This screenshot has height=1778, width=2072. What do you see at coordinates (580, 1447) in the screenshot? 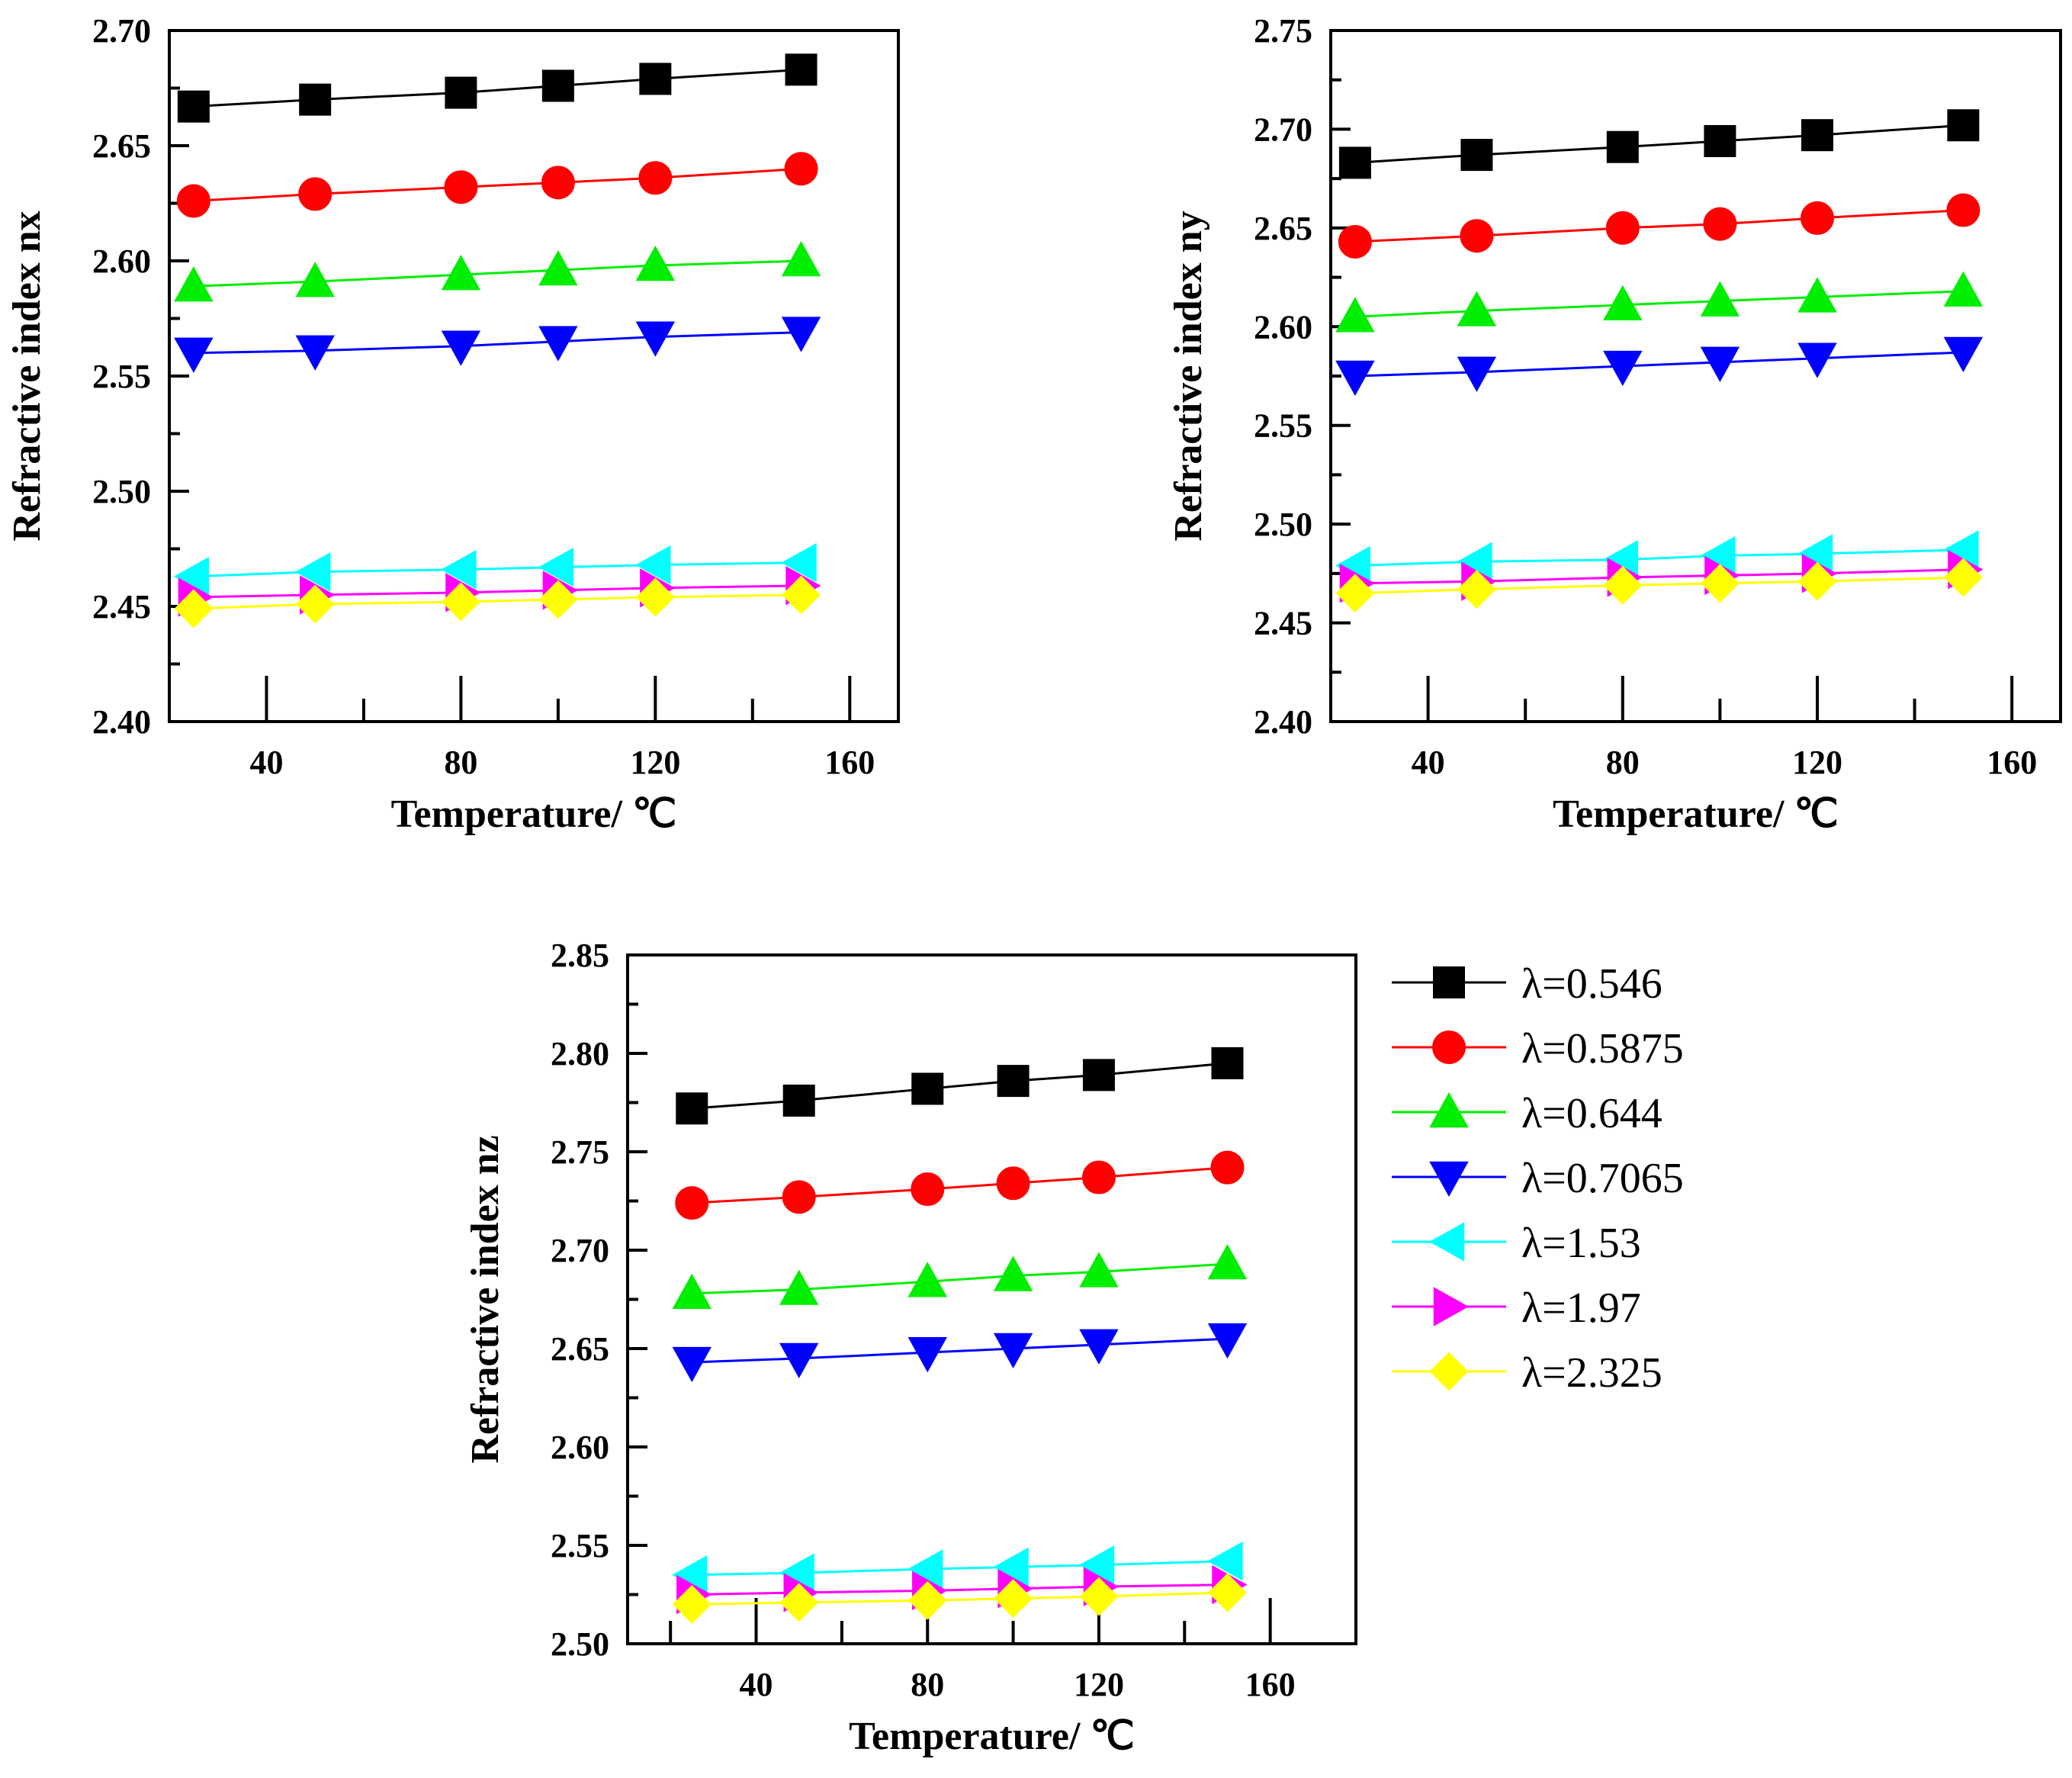
I see `y-tick-label: 2.60` at bounding box center [580, 1447].